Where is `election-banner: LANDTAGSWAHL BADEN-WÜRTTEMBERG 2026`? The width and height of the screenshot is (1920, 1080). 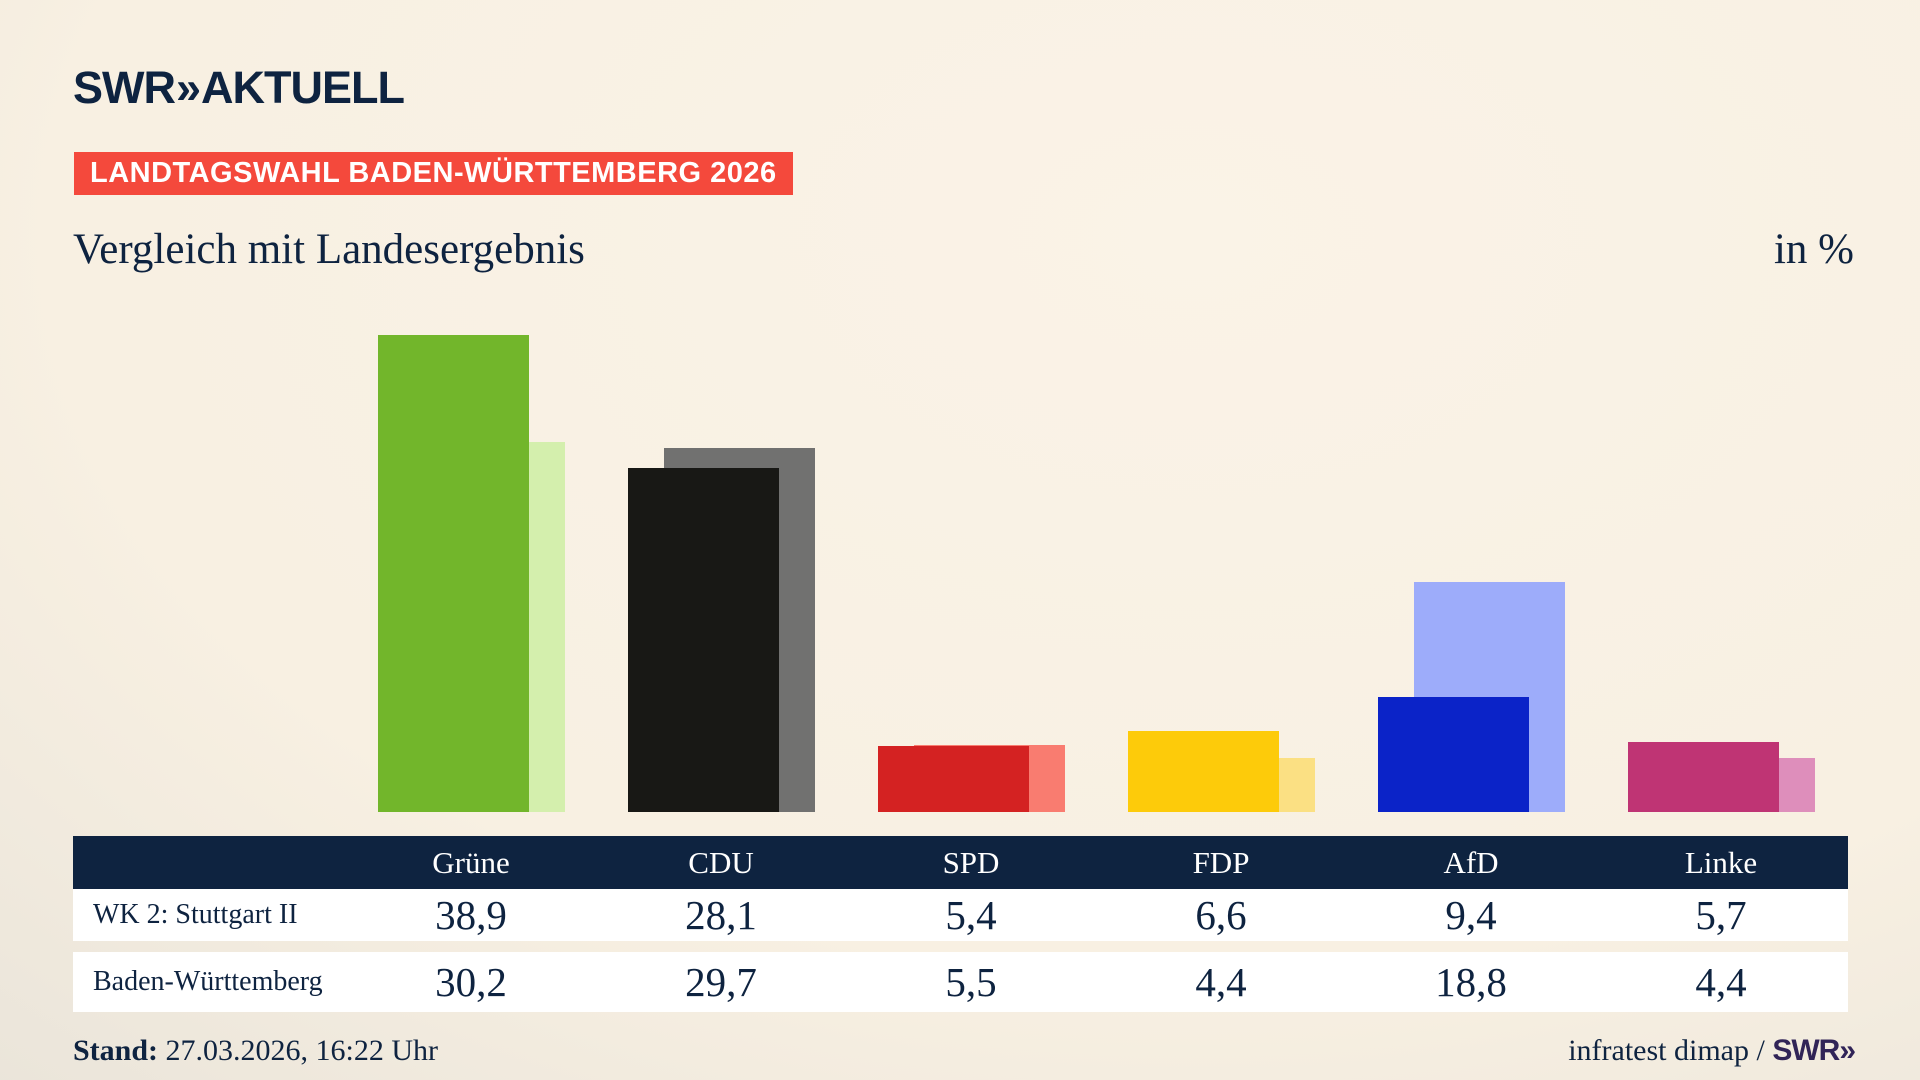
election-banner: LANDTAGSWAHL BADEN-WÜRTTEMBERG 2026 is located at coordinates (433, 173).